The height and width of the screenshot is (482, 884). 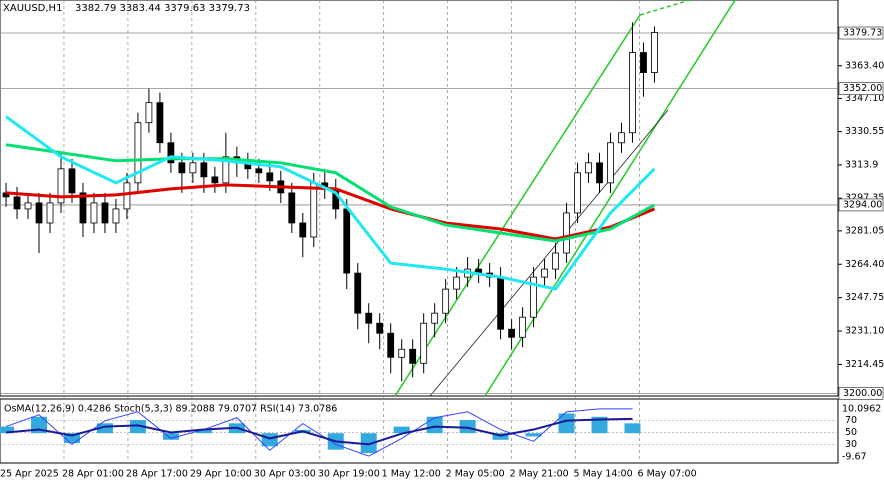 What do you see at coordinates (851, 432) in the screenshot?
I see `osc-tick-label: 50` at bounding box center [851, 432].